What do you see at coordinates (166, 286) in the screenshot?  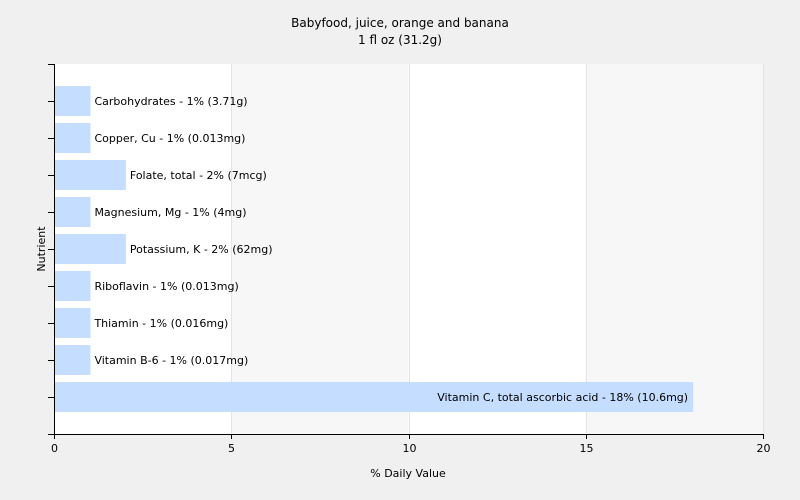 I see `bar-label: Riboflavin - 1% (0.013mg)` at bounding box center [166, 286].